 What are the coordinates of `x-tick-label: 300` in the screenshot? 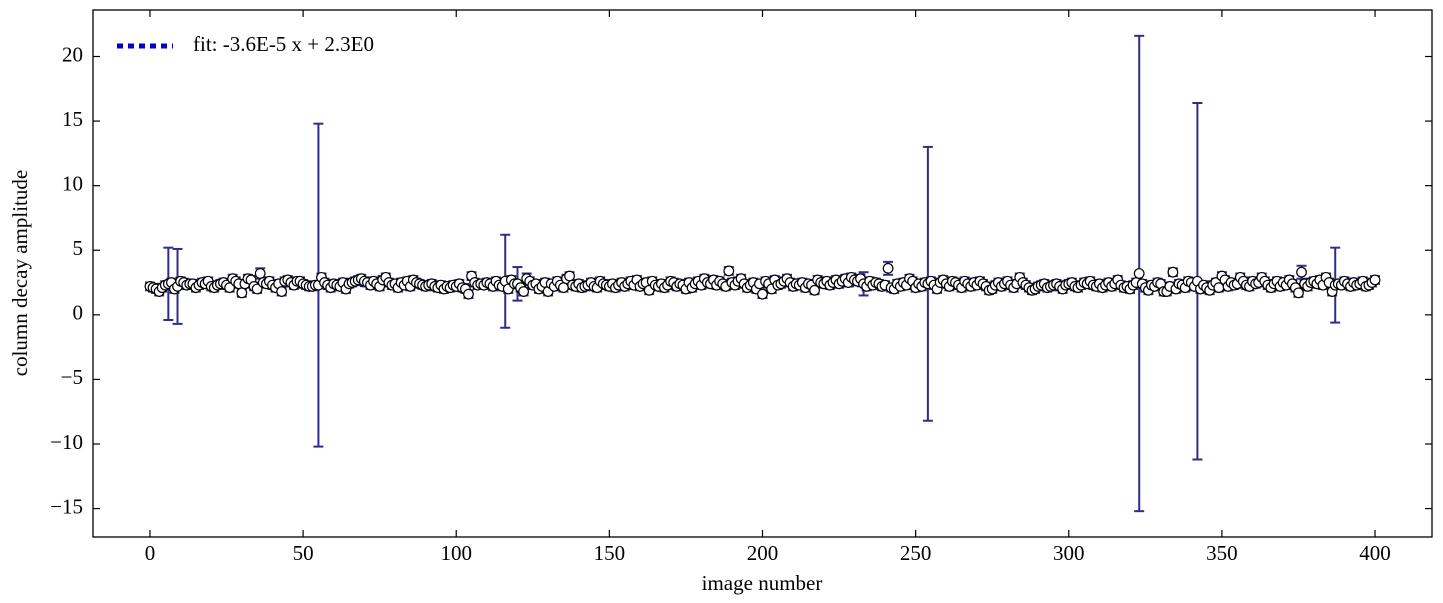 It's located at (1069, 553).